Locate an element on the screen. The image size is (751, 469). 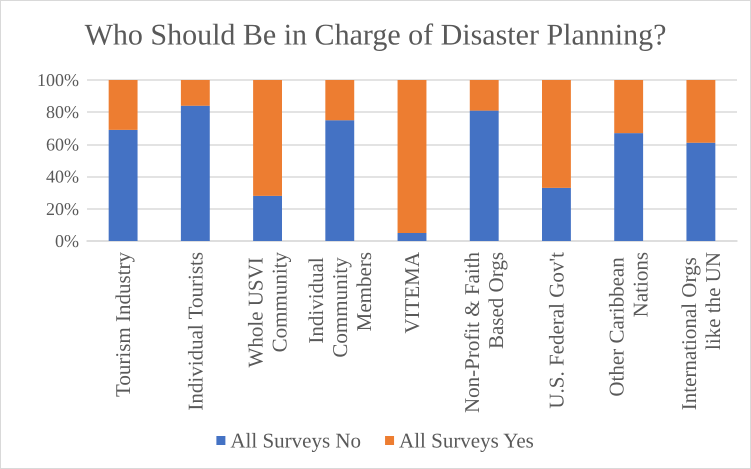
x-tick-label: Individual Tourists is located at coordinates (195, 331).